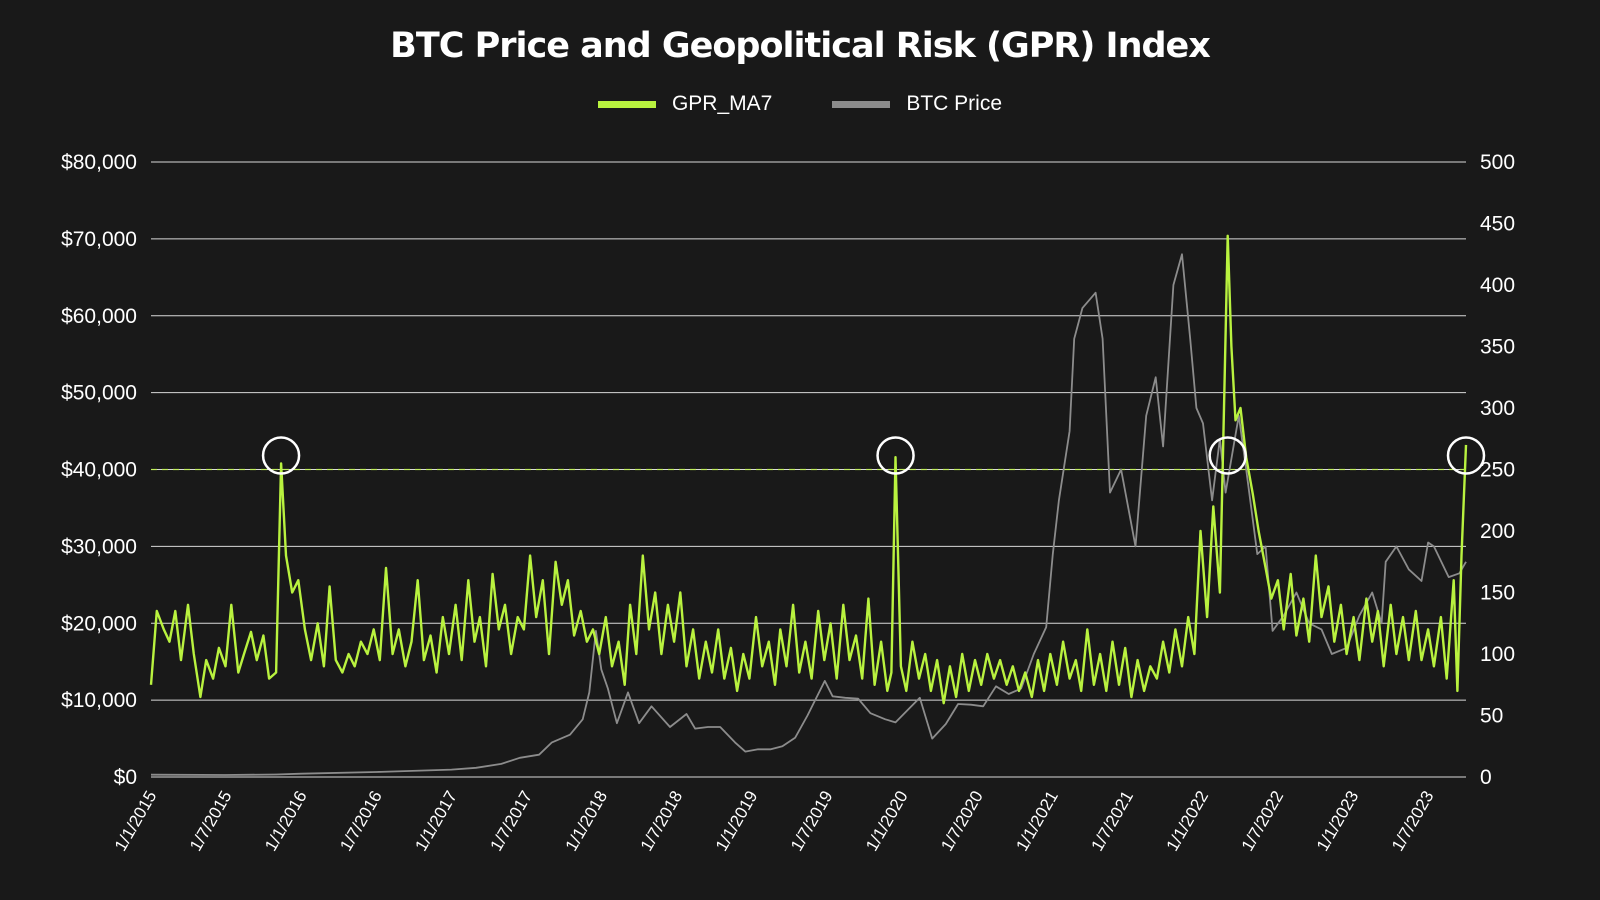 This screenshot has width=1600, height=900. I want to click on x-axis-tick-label: 1/1/2018, so click(587, 821).